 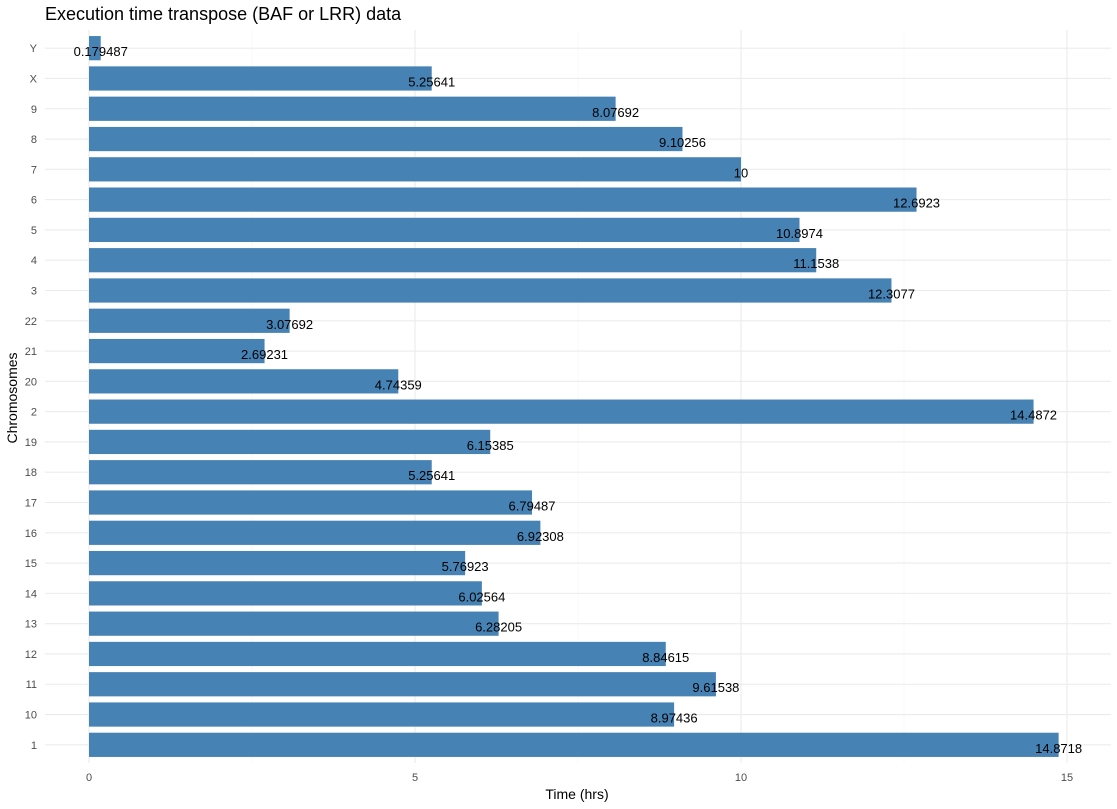 What do you see at coordinates (34, 170) in the screenshot?
I see `y-tick-label: 7` at bounding box center [34, 170].